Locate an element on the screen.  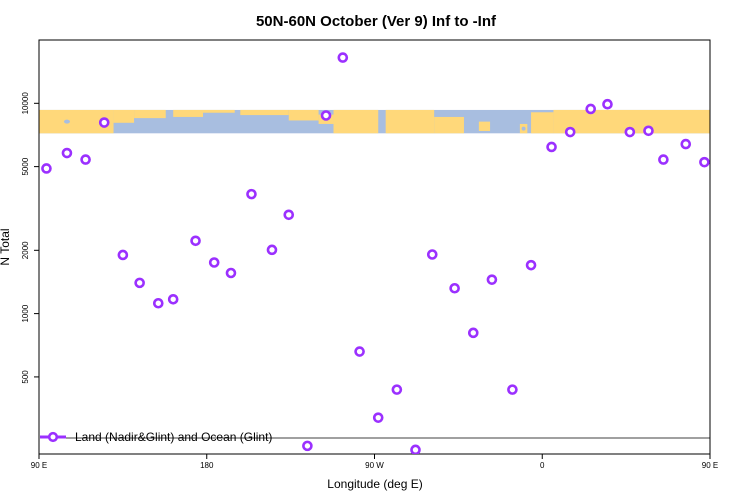
y-tick-label: 500 is located at coordinates (25, 377).